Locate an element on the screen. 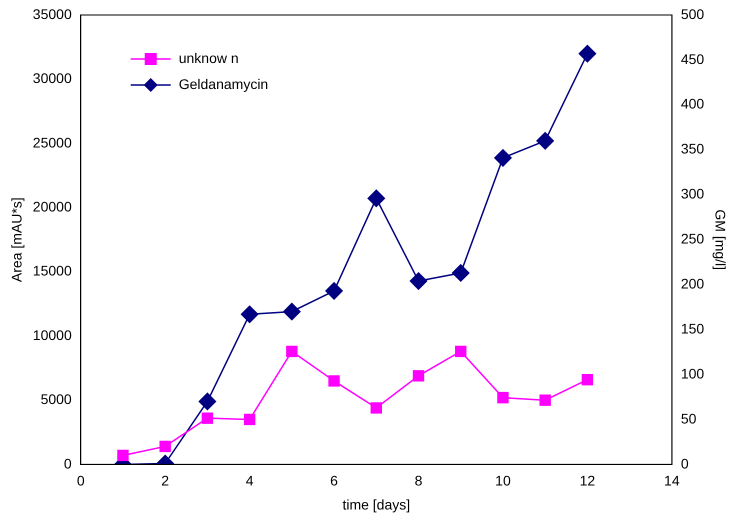  y2-tick-label: 250 is located at coordinates (692, 238).